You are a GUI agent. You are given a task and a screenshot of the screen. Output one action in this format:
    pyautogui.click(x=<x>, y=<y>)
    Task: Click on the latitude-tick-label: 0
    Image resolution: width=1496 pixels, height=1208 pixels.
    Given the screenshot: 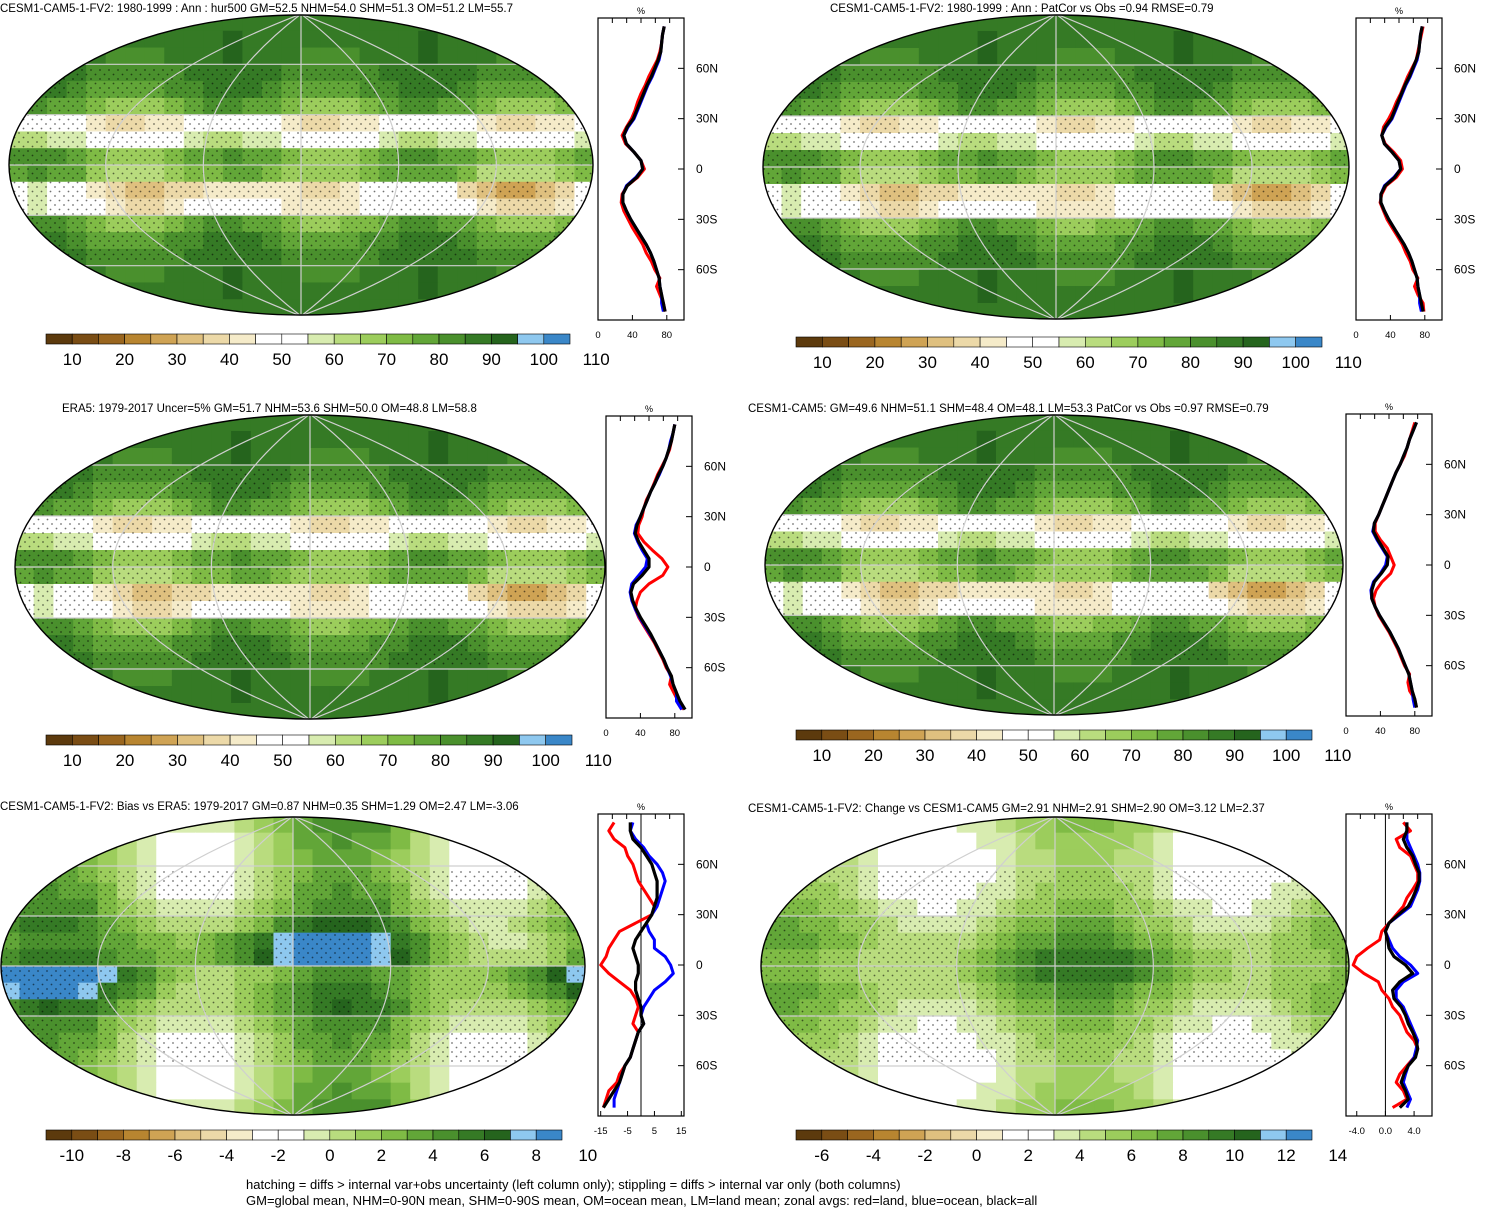 What is the action you would take?
    pyautogui.click(x=1447, y=965)
    